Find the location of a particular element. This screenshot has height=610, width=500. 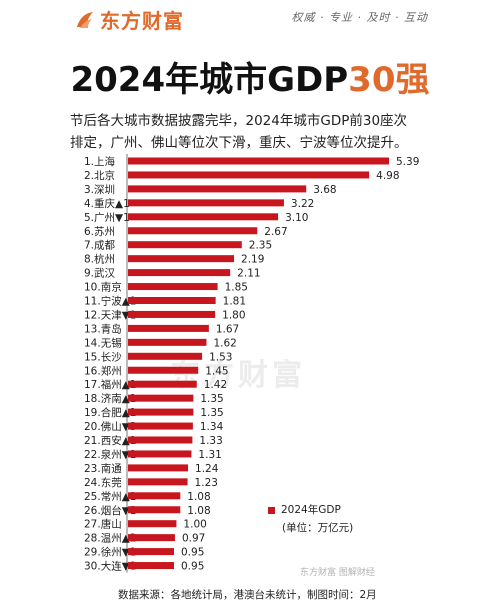

bar-value-label: 1.67 is located at coordinates (227, 329).